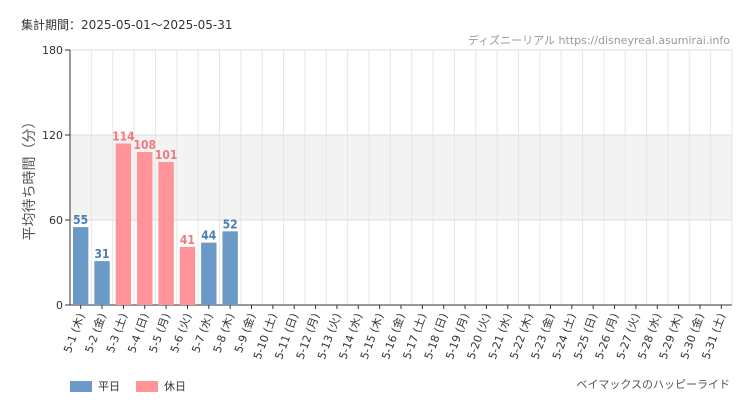 The height and width of the screenshot is (410, 750). What do you see at coordinates (30, 178) in the screenshot?
I see `y-axis-title: 平均待ち時間（分）` at bounding box center [30, 178].